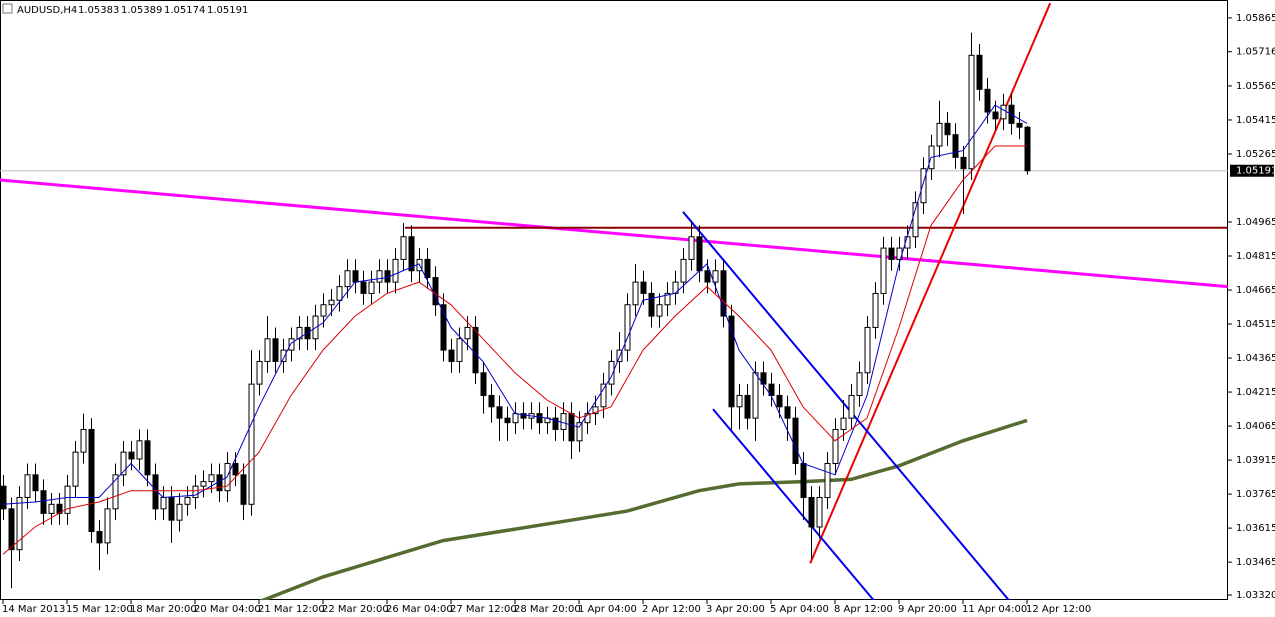 This screenshot has height=617, width=1275. Describe the element at coordinates (1255, 256) in the screenshot. I see `y-tick-label: 1.04815` at that location.